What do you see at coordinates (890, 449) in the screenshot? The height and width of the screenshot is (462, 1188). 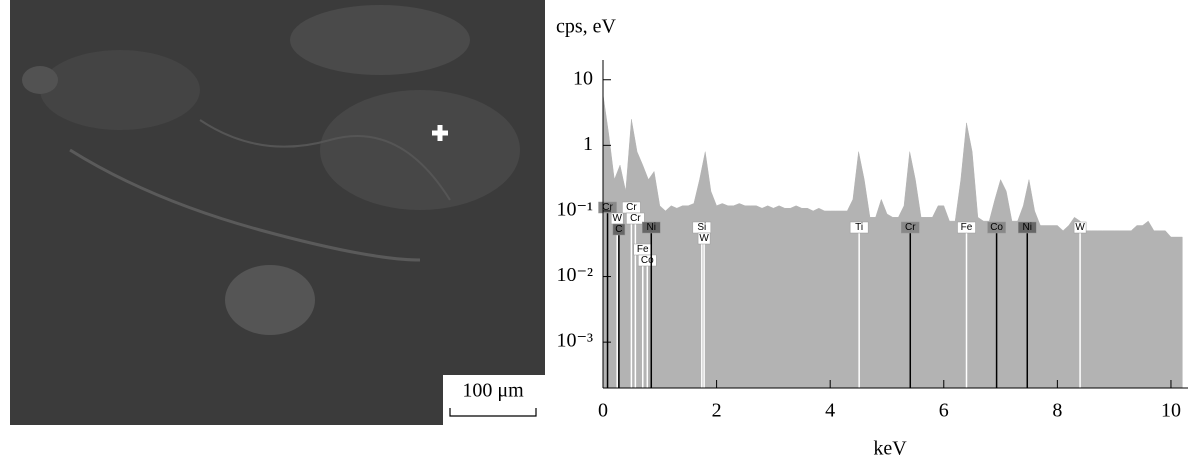 I see `x-axis-label: keV` at bounding box center [890, 449].